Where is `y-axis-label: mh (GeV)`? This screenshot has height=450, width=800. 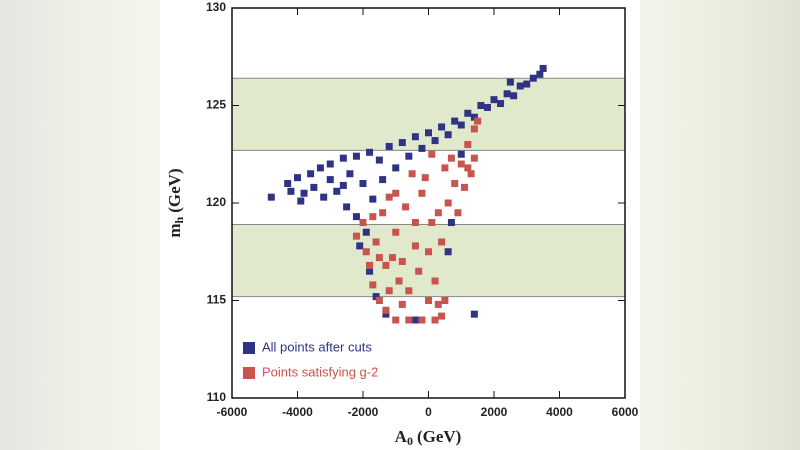 y-axis-label: mh (GeV) is located at coordinates (175, 202).